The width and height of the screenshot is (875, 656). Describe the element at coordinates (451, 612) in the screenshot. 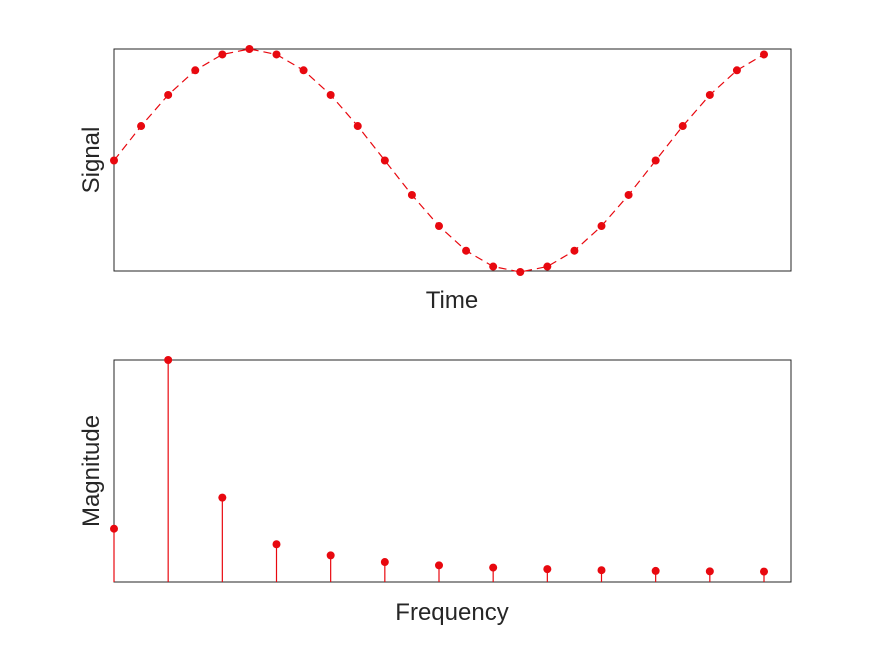

I see `spectrum-x-axis-label: Frequency` at that location.